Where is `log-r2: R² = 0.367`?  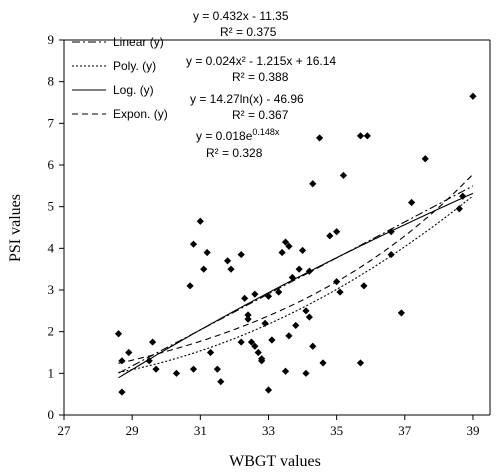
log-r2: R² = 0.367 is located at coordinates (260, 115).